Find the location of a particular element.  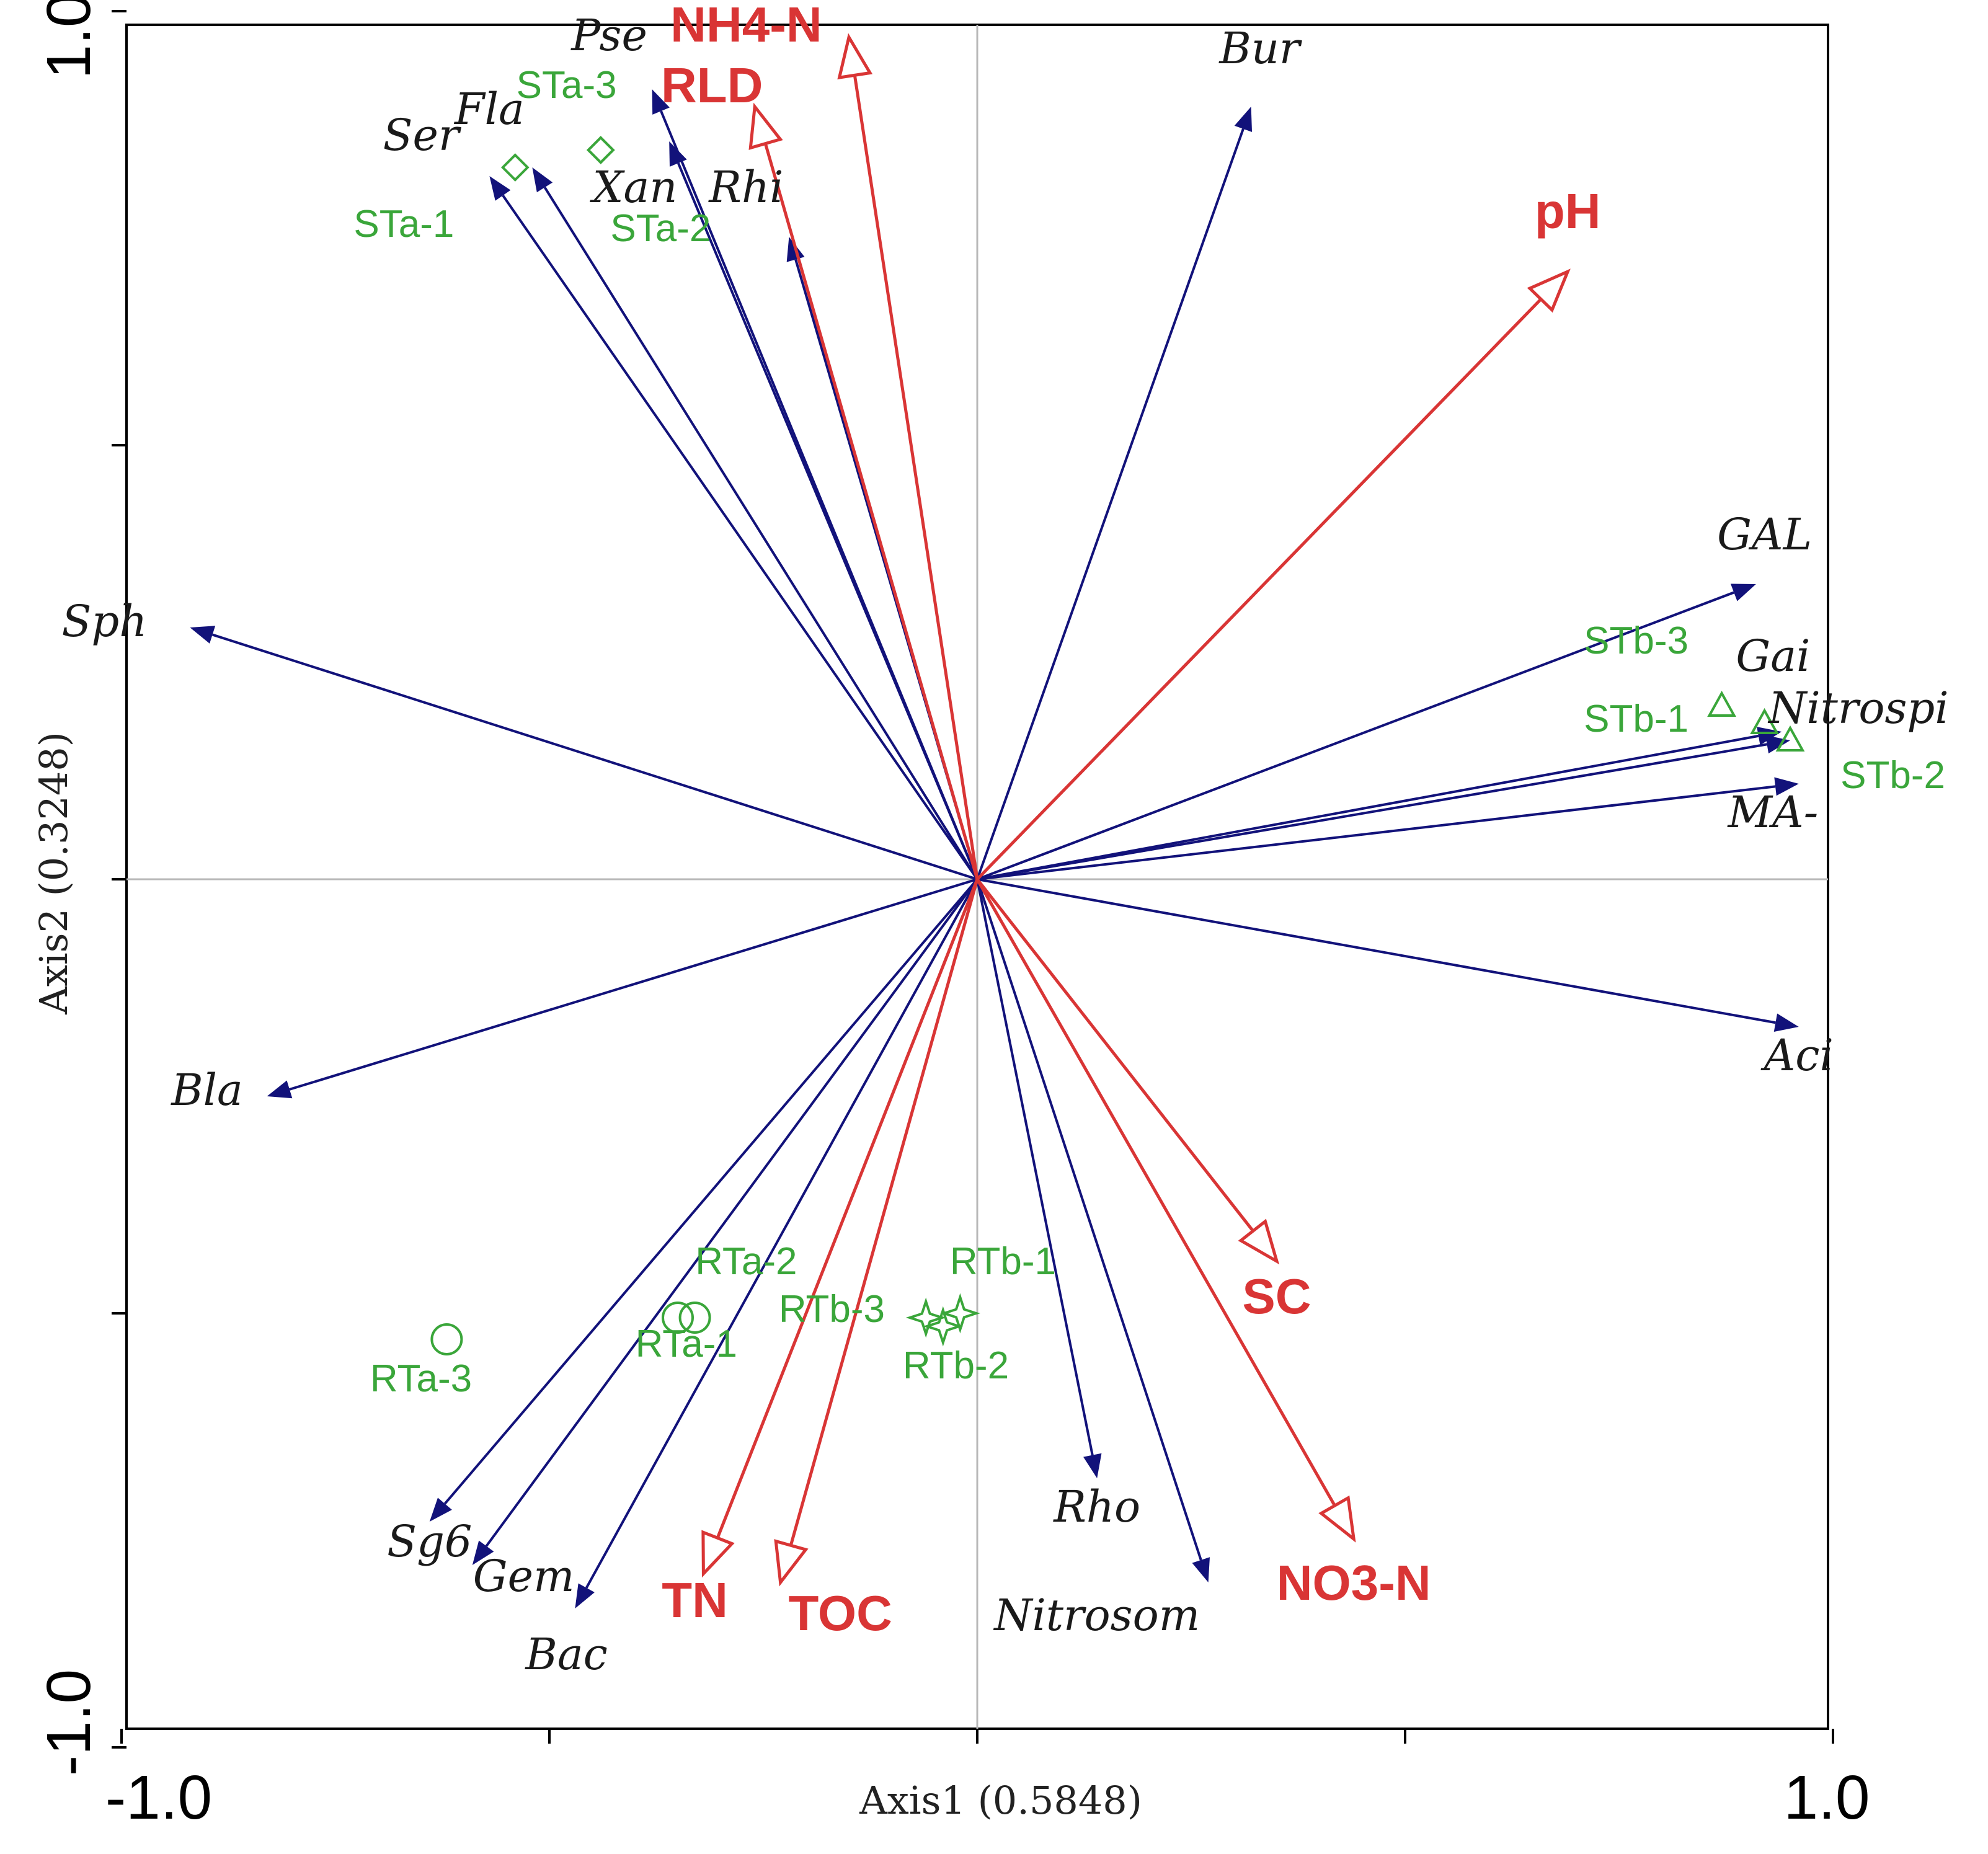

species-arrowhead-bur is located at coordinates (1243, 119).